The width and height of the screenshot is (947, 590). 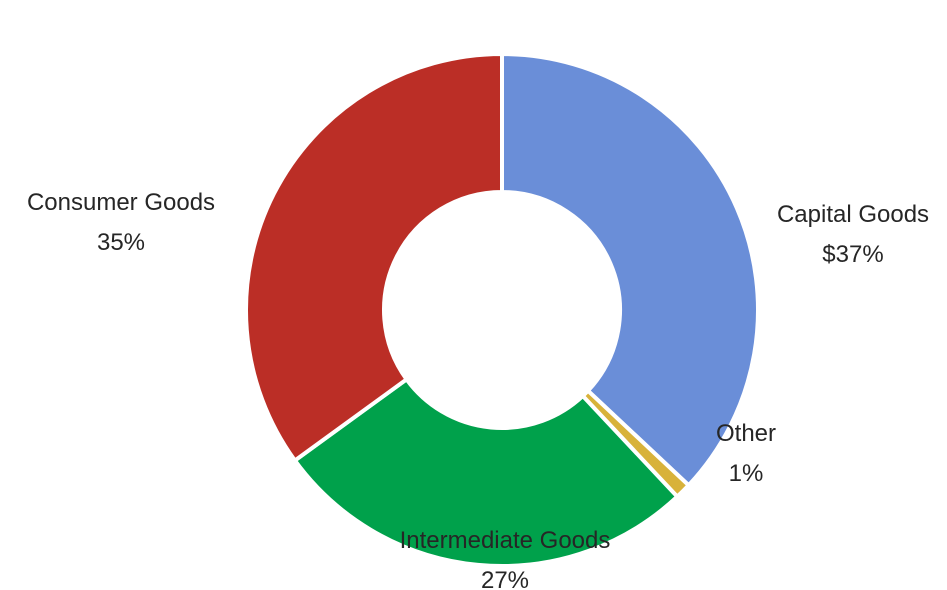 I want to click on slice-intermediate-goods, so click(x=486, y=472).